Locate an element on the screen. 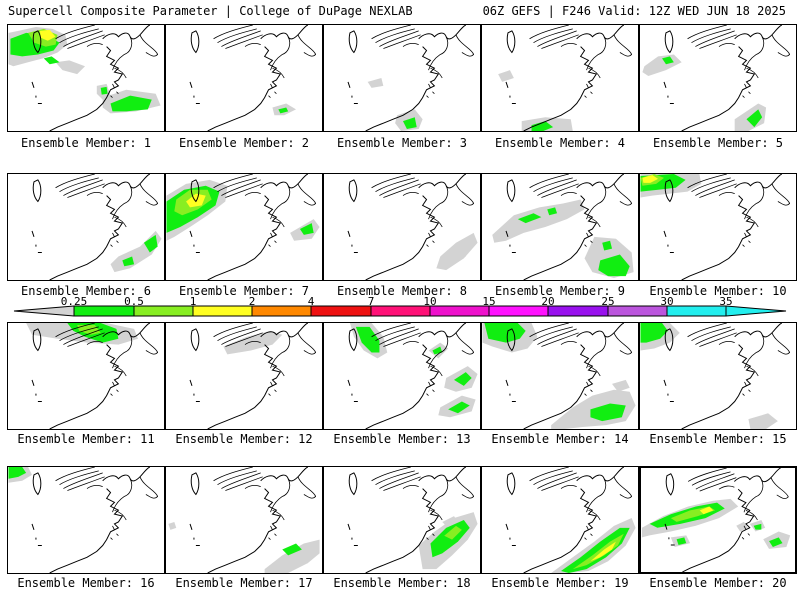 The image size is (800, 600). panel-caption: Ensemble Member: 2 is located at coordinates (244, 143).